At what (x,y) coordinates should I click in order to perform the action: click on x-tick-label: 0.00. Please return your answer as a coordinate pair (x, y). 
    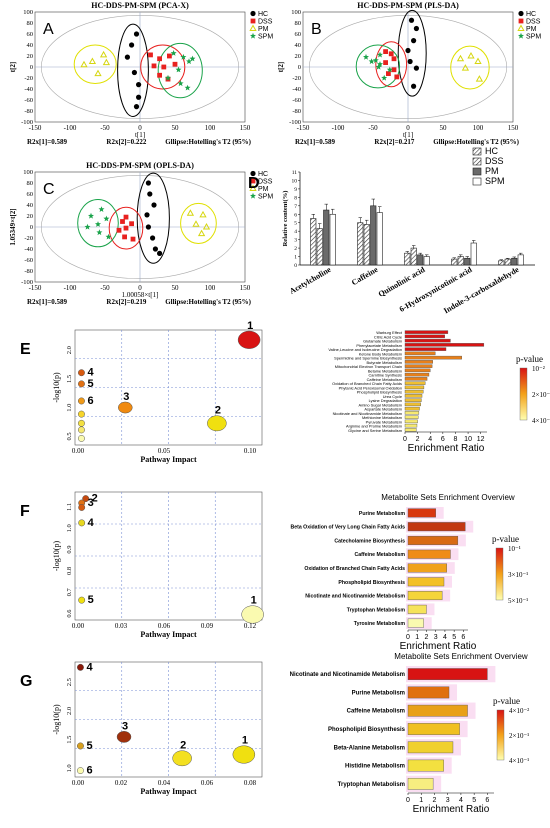
    Looking at the image, I should click on (78, 451).